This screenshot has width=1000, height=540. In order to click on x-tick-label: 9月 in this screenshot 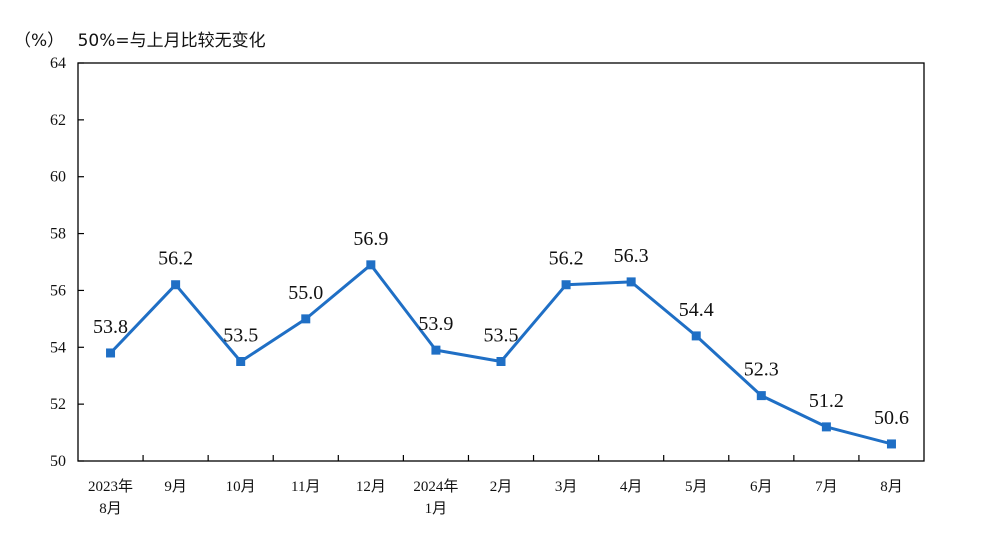, I will do `click(175, 487)`.